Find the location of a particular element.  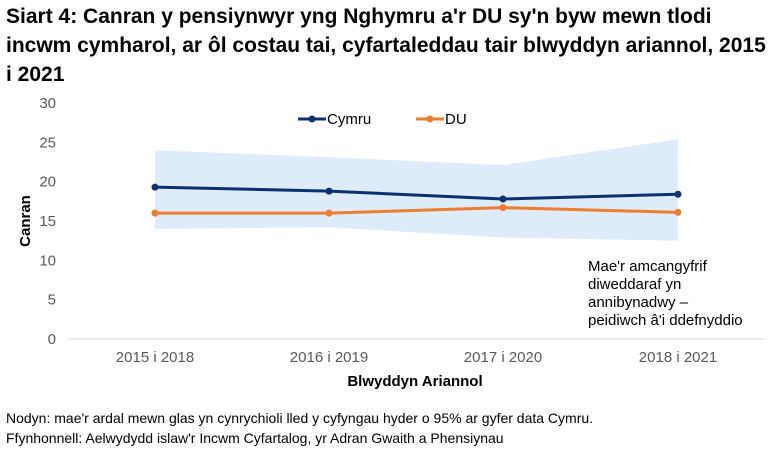

x-axis-label: Blwyddyn Ariannol is located at coordinates (414, 381).